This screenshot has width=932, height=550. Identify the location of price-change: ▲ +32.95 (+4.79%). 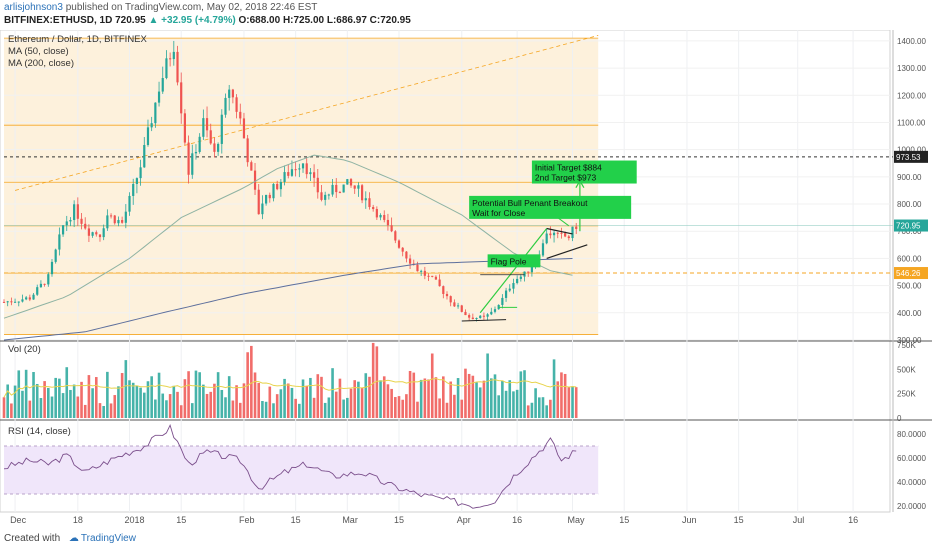
(192, 20).